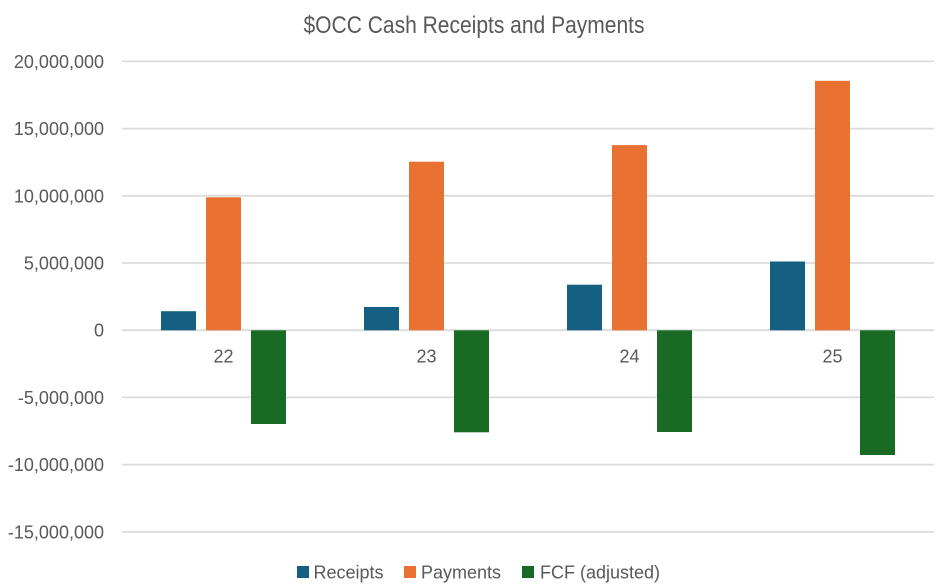  What do you see at coordinates (59, 196) in the screenshot?
I see `svg-text: 10,000,000` at bounding box center [59, 196].